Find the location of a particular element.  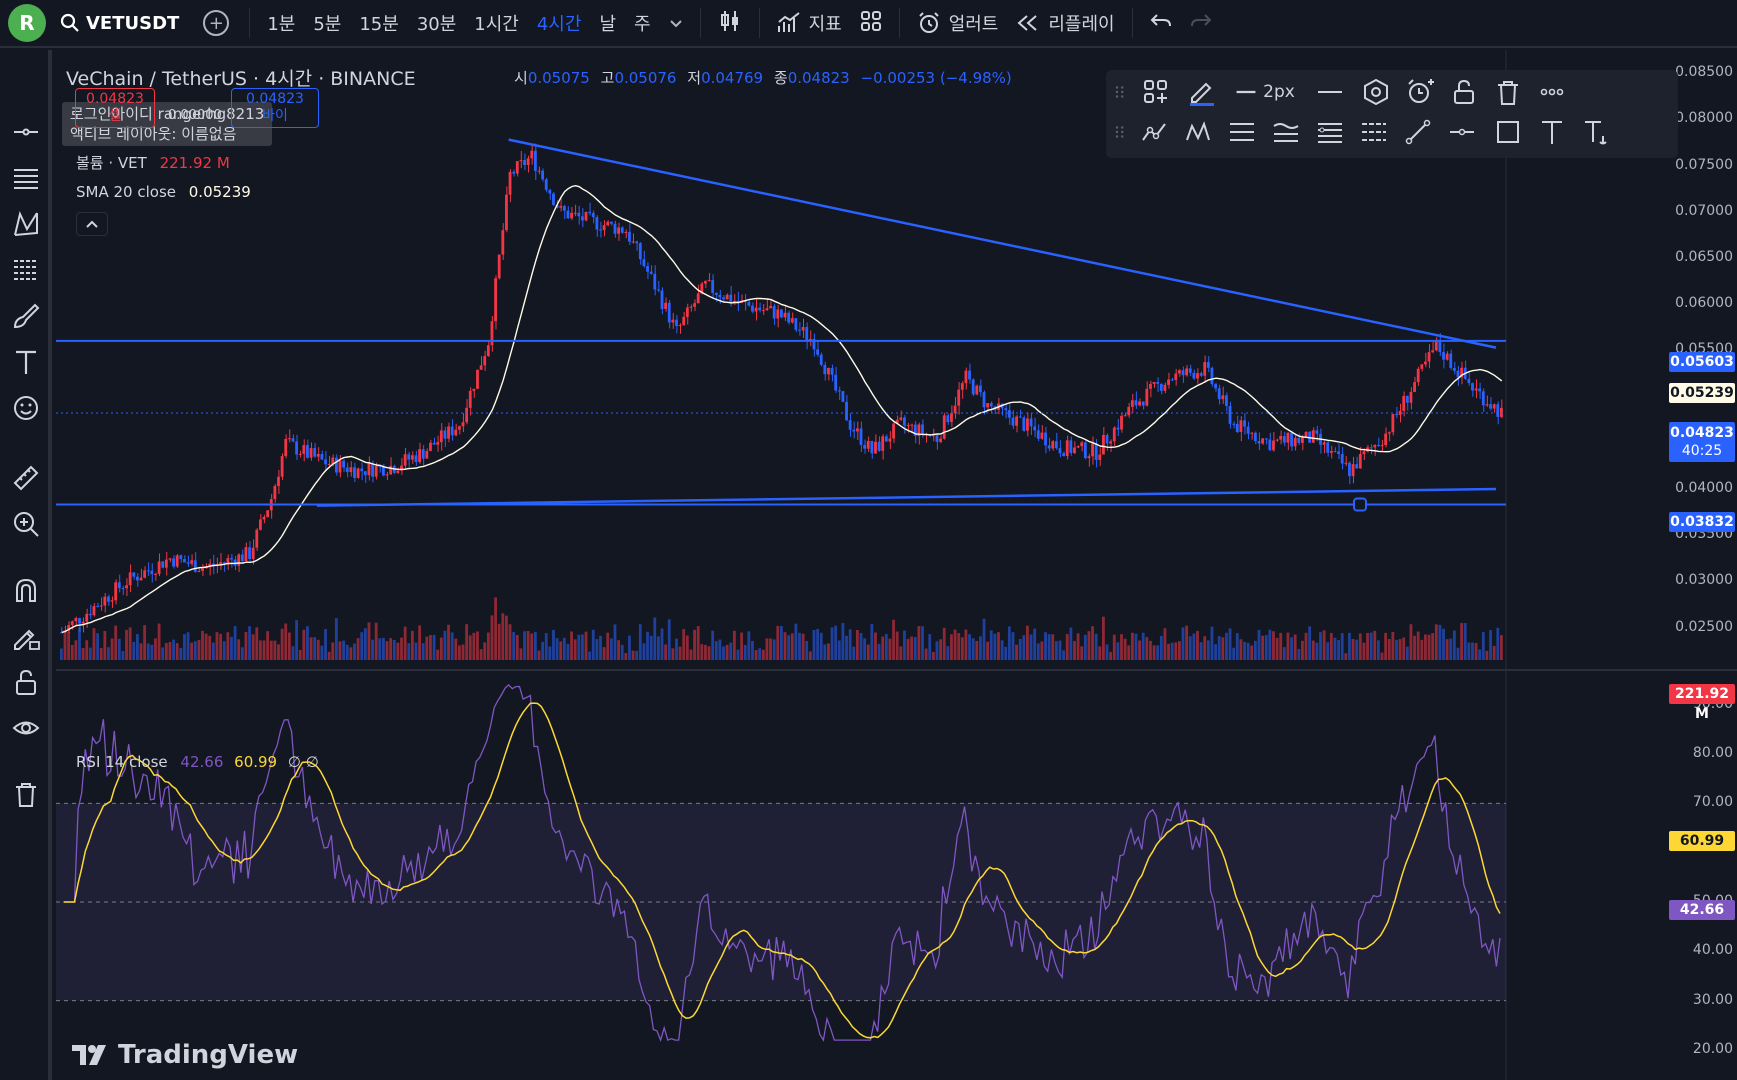

timeframe-30m: 30분 is located at coordinates (436, 24).